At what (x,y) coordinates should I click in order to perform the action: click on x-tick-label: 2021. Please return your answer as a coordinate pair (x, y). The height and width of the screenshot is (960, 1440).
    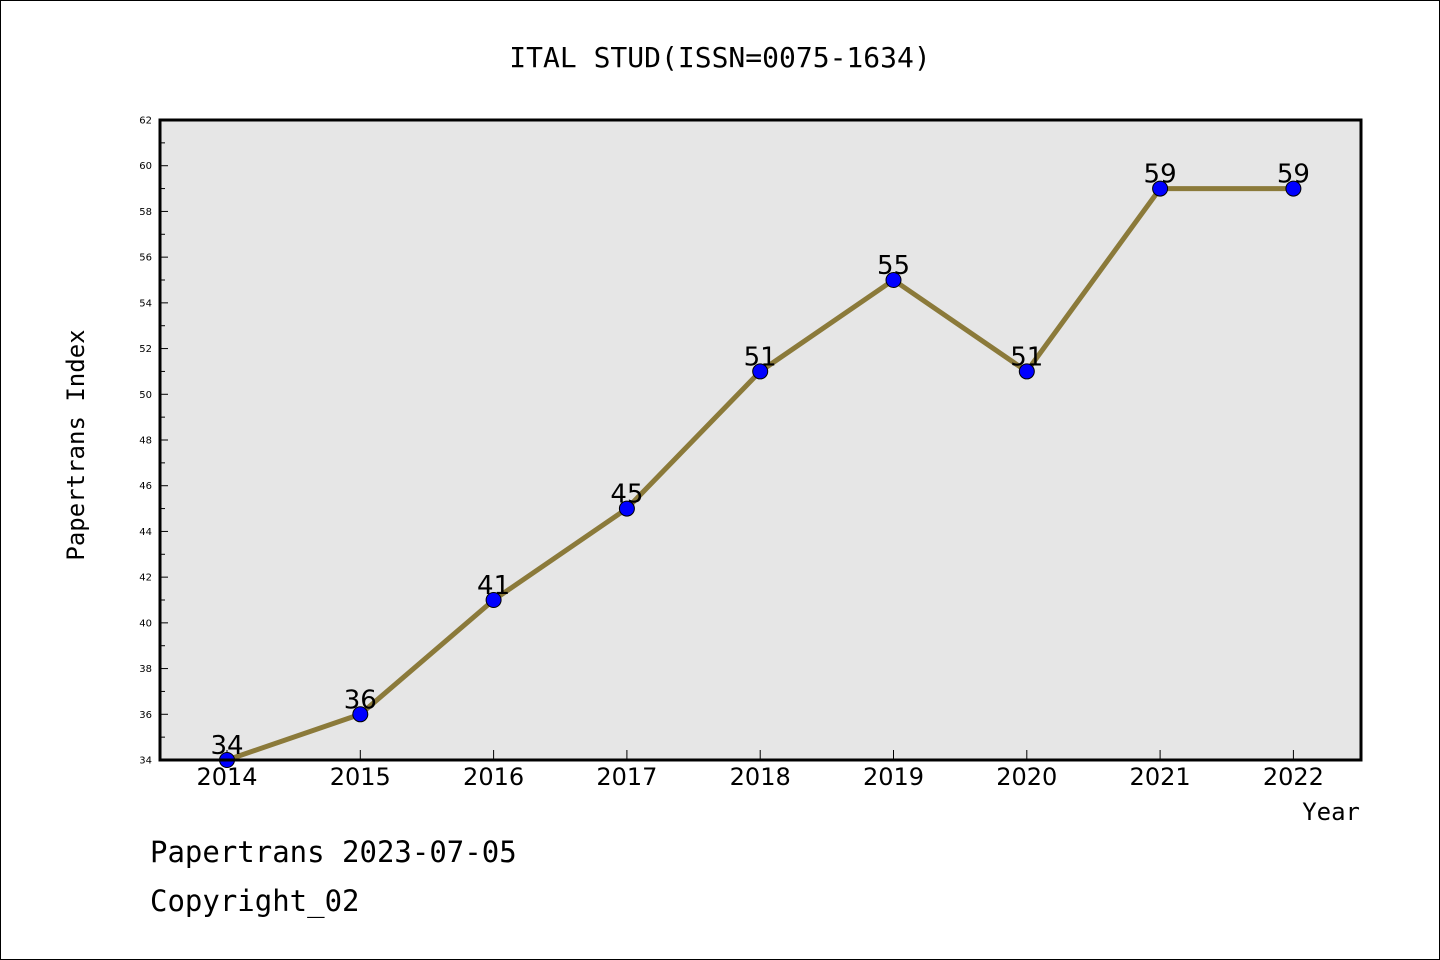
    Looking at the image, I should click on (1160, 777).